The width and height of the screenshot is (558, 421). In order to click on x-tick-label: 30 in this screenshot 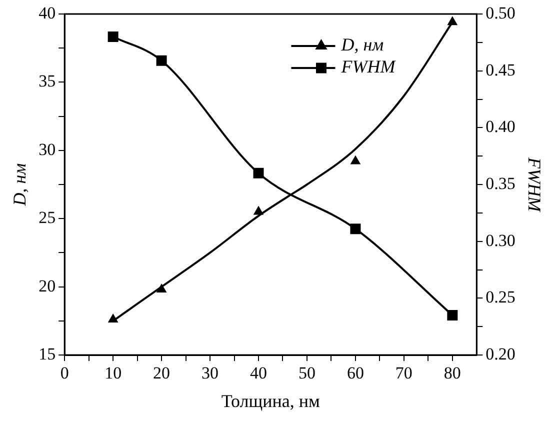, I will do `click(210, 373)`.